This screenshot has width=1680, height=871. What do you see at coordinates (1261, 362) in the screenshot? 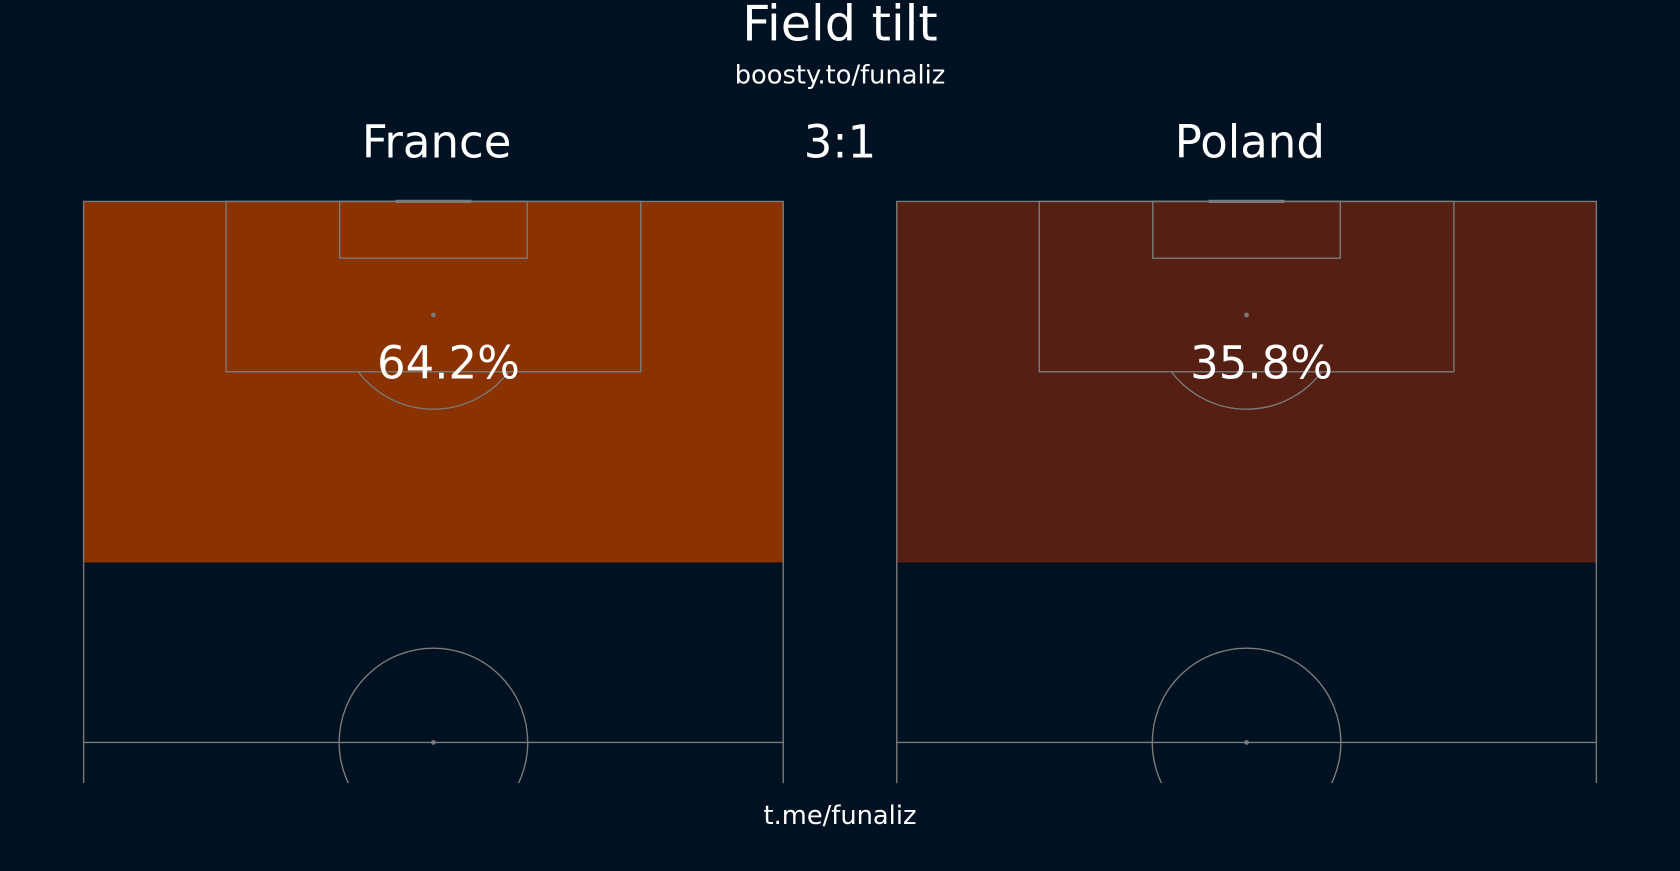
I see `value-label: 35.8%` at bounding box center [1261, 362].